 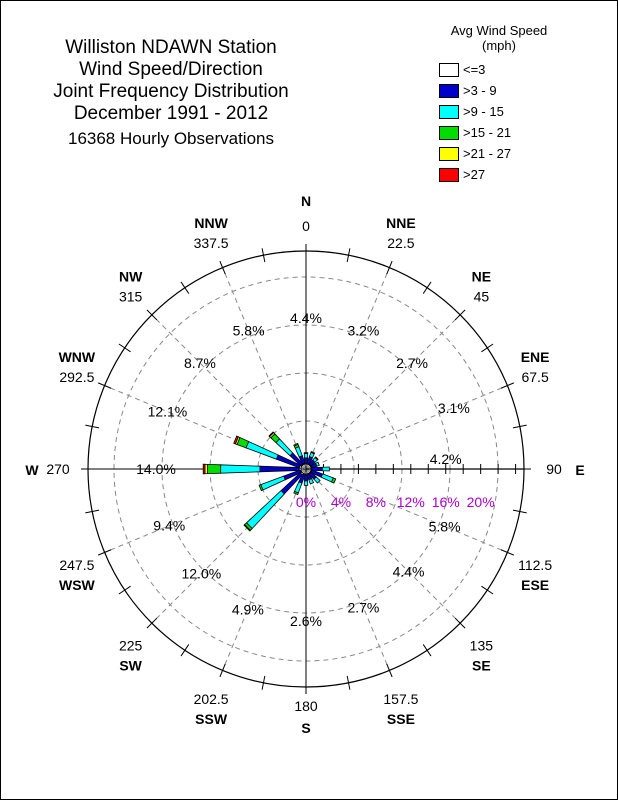 I want to click on legend-label: <=3, so click(x=474, y=69).